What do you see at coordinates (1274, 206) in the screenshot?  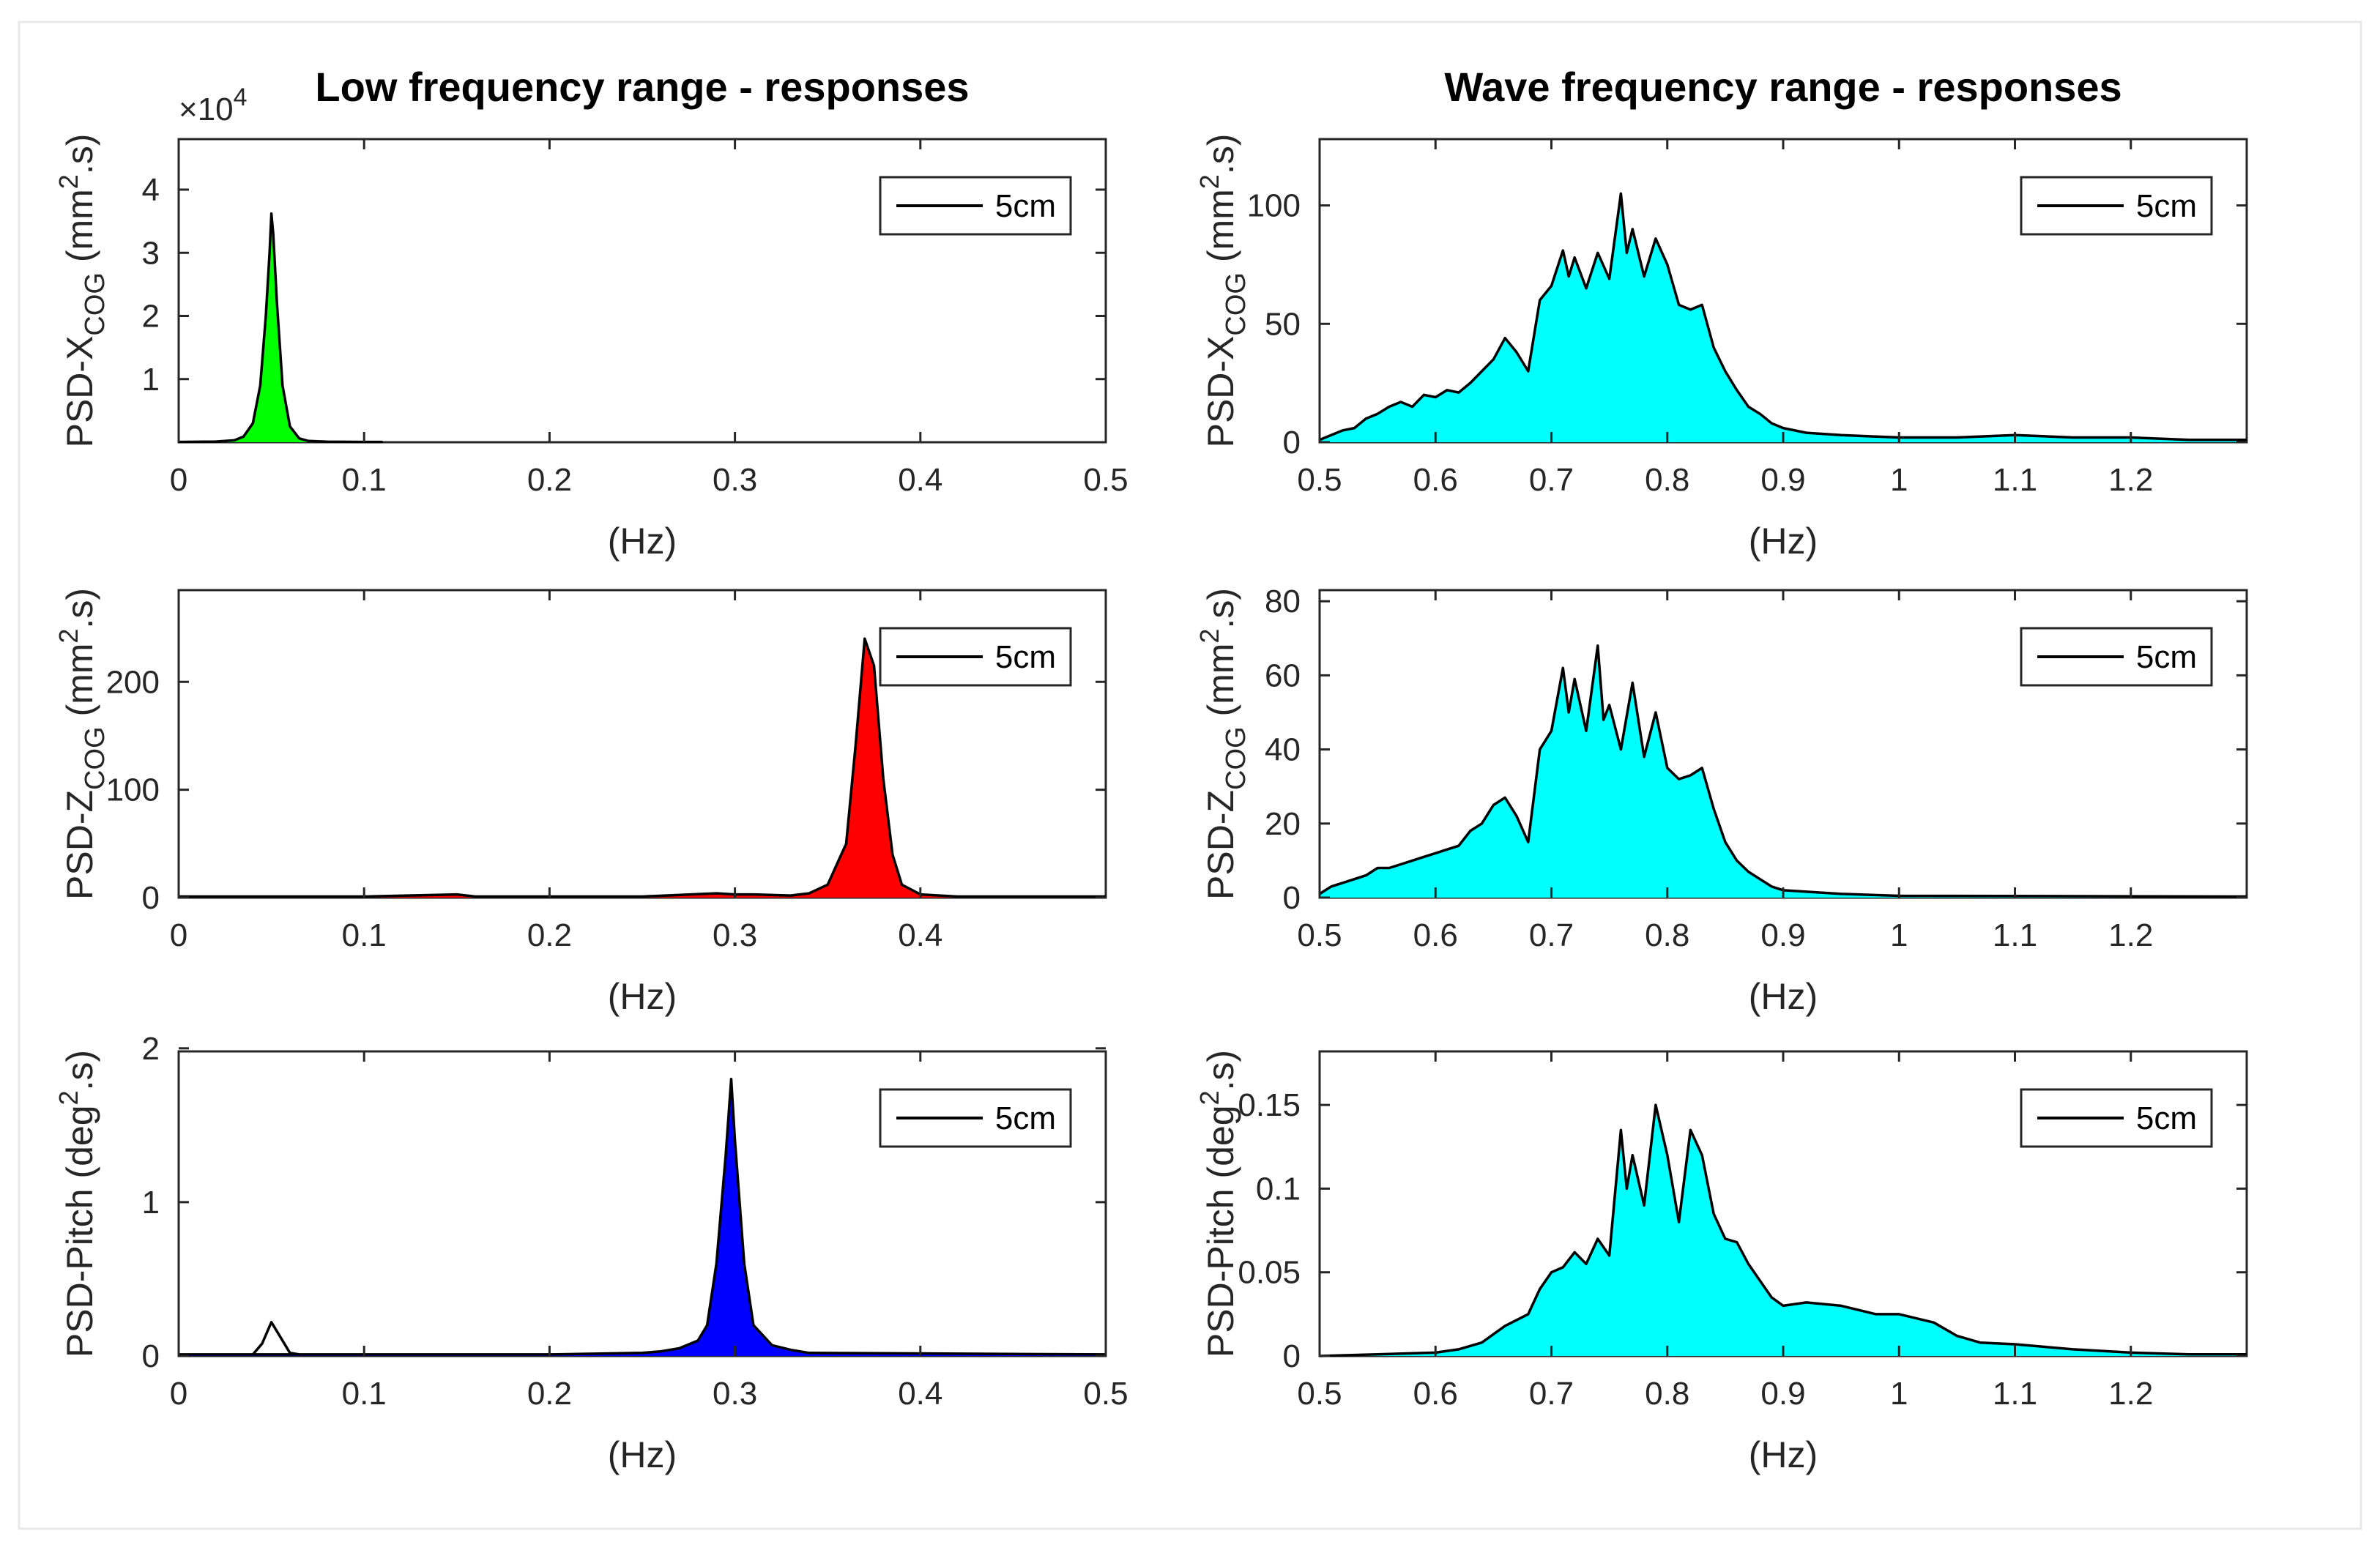 I see `y-tick-label: 100` at bounding box center [1274, 206].